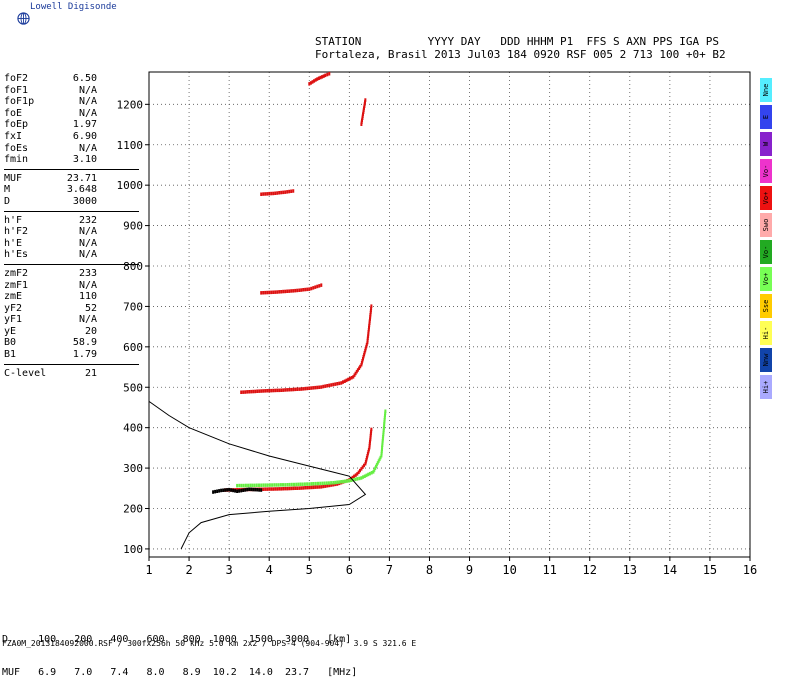 Image resolution: width=800 pixels, height=689 pixels. What do you see at coordinates (766, 90) in the screenshot?
I see `legend-label: Nne` at bounding box center [766, 90].